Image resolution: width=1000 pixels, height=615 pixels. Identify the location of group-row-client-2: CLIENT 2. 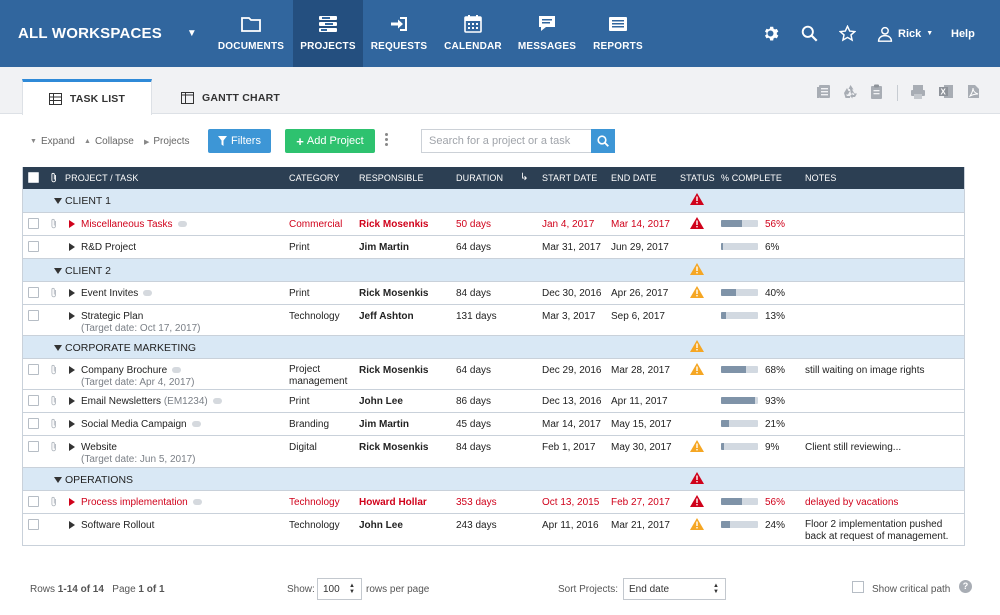
(493, 269).